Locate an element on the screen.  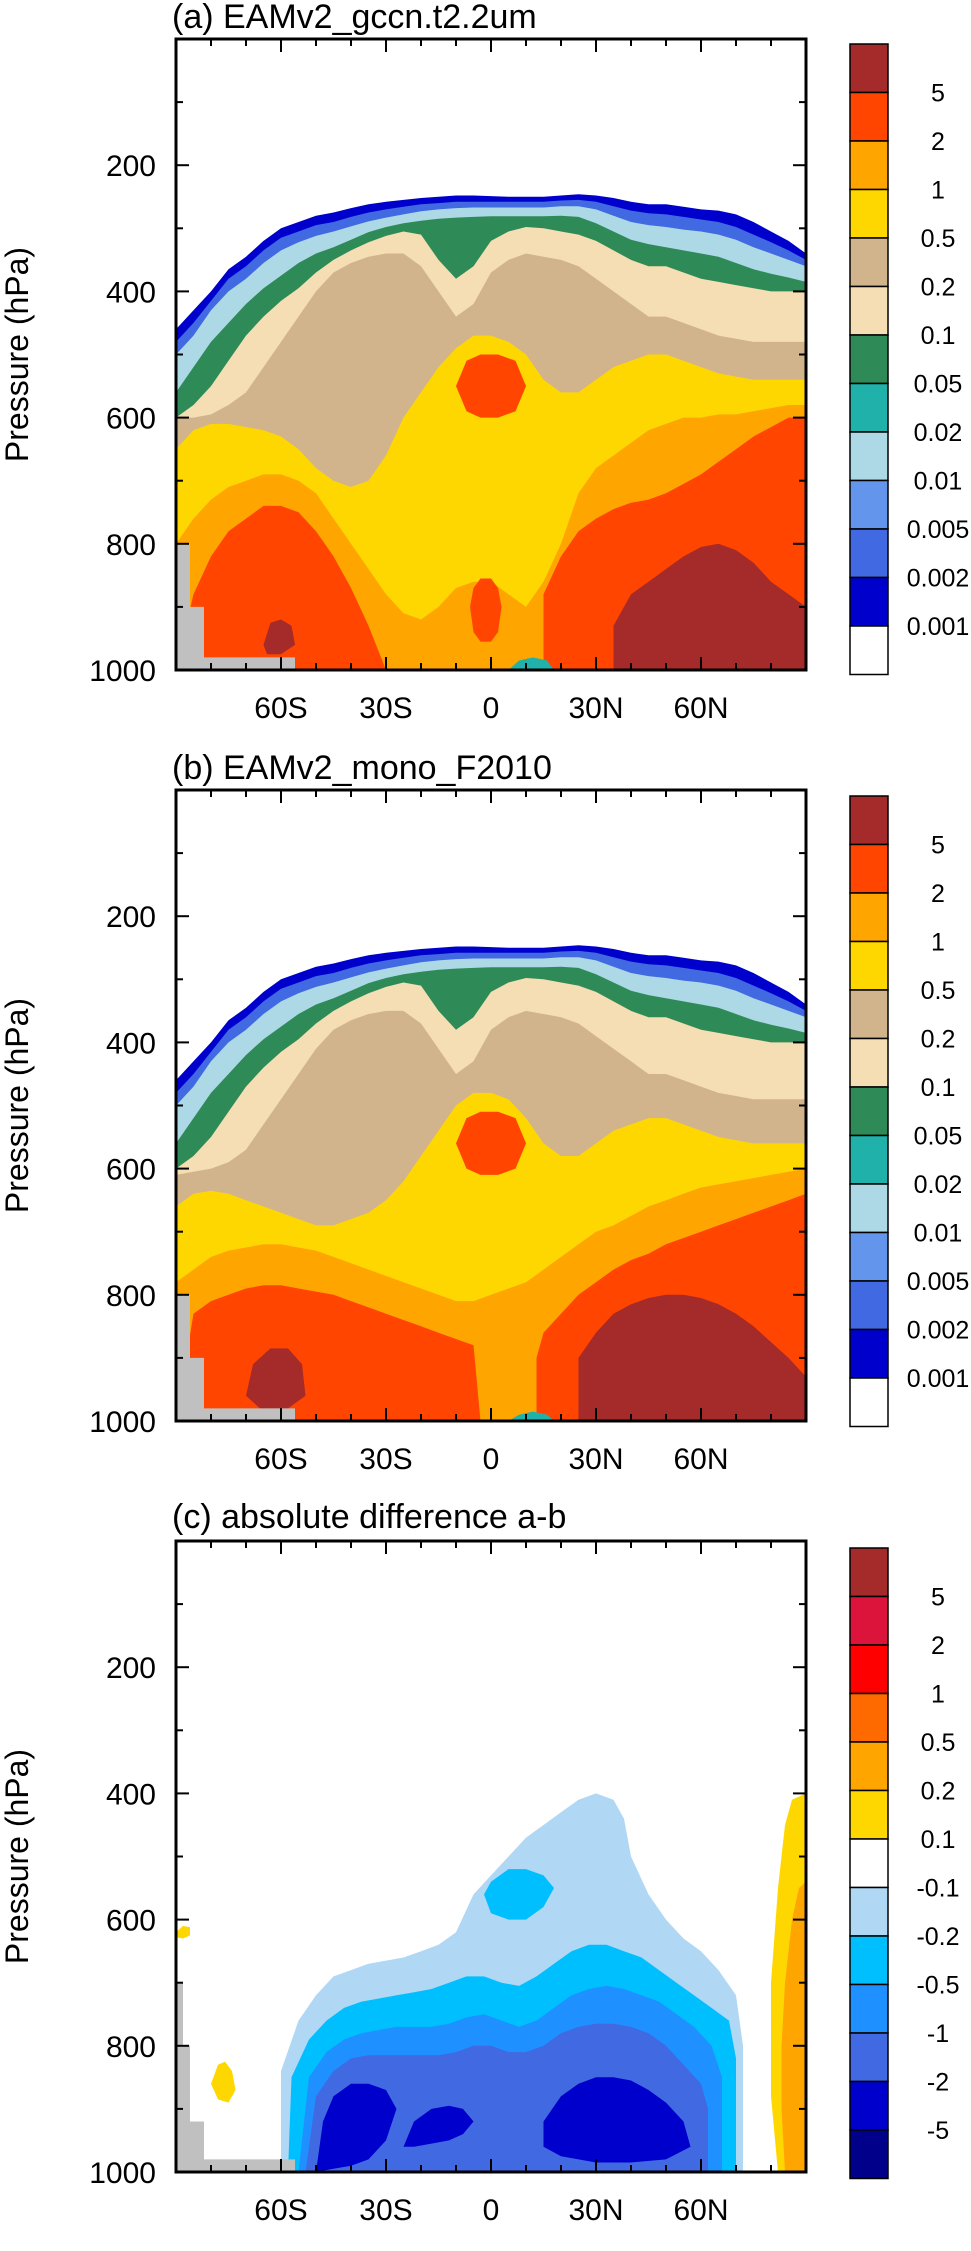
y-tick-label: 400 is located at coordinates (131, 1794).